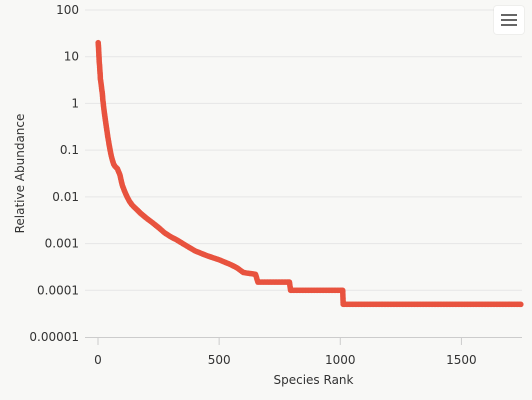 The width and height of the screenshot is (532, 400). I want to click on y-axis-title: Relative Abundance, so click(20, 174).